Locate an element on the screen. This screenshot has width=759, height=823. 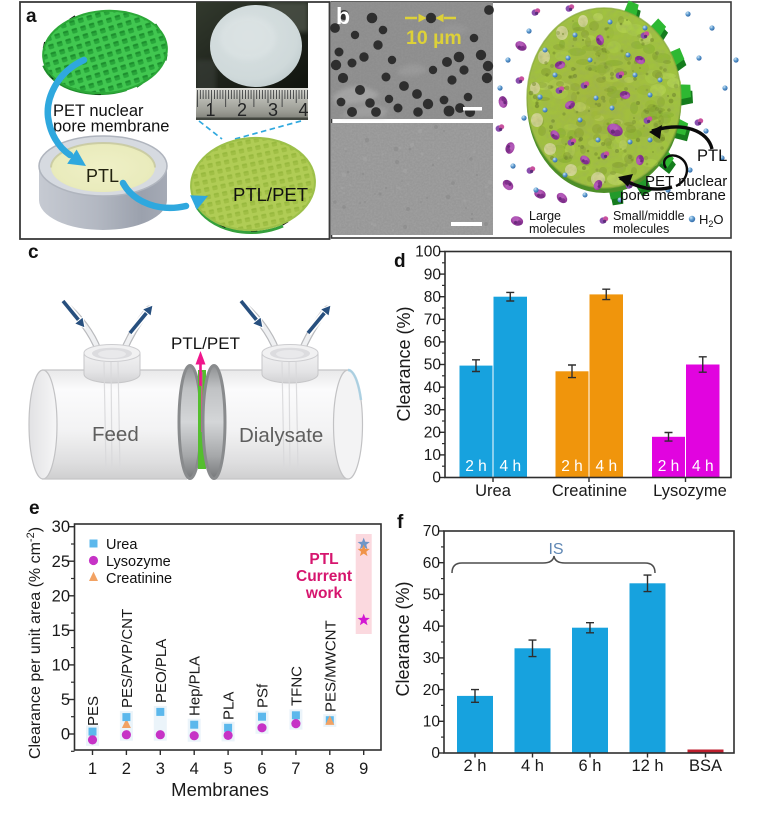
svg-text: 6 h is located at coordinates (590, 766).